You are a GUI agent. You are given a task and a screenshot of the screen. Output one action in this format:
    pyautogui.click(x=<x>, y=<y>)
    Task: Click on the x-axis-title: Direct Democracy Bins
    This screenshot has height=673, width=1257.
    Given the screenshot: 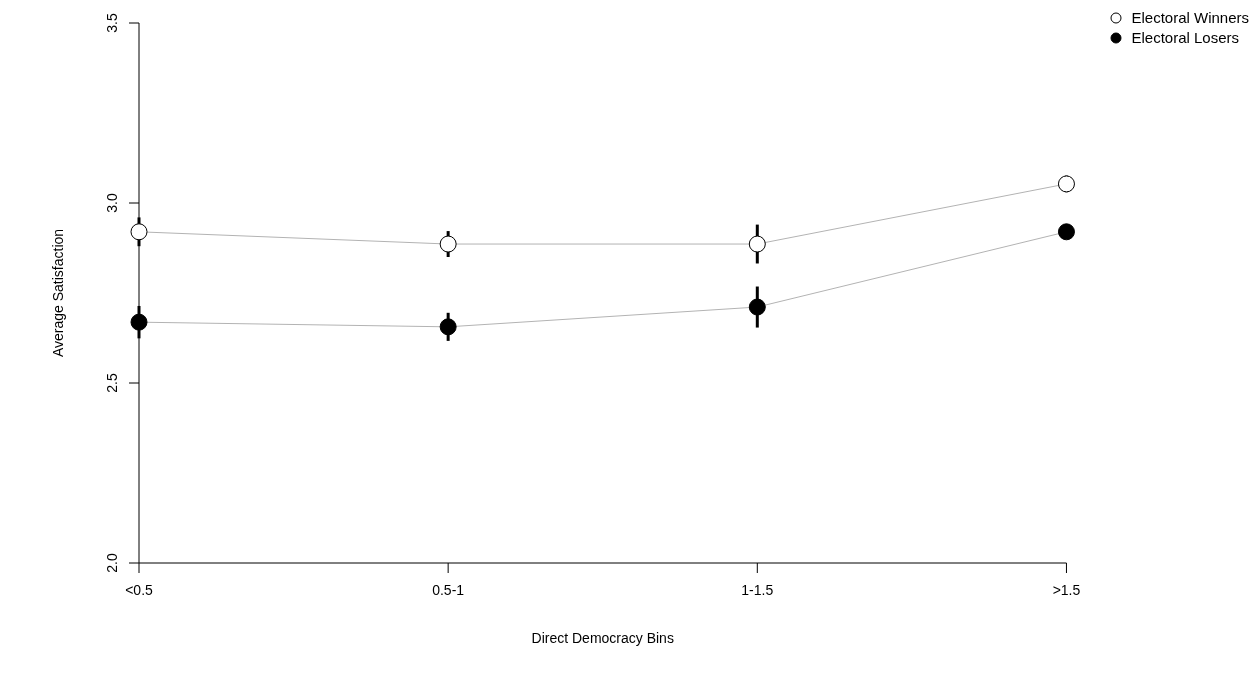 What is the action you would take?
    pyautogui.click(x=602, y=638)
    